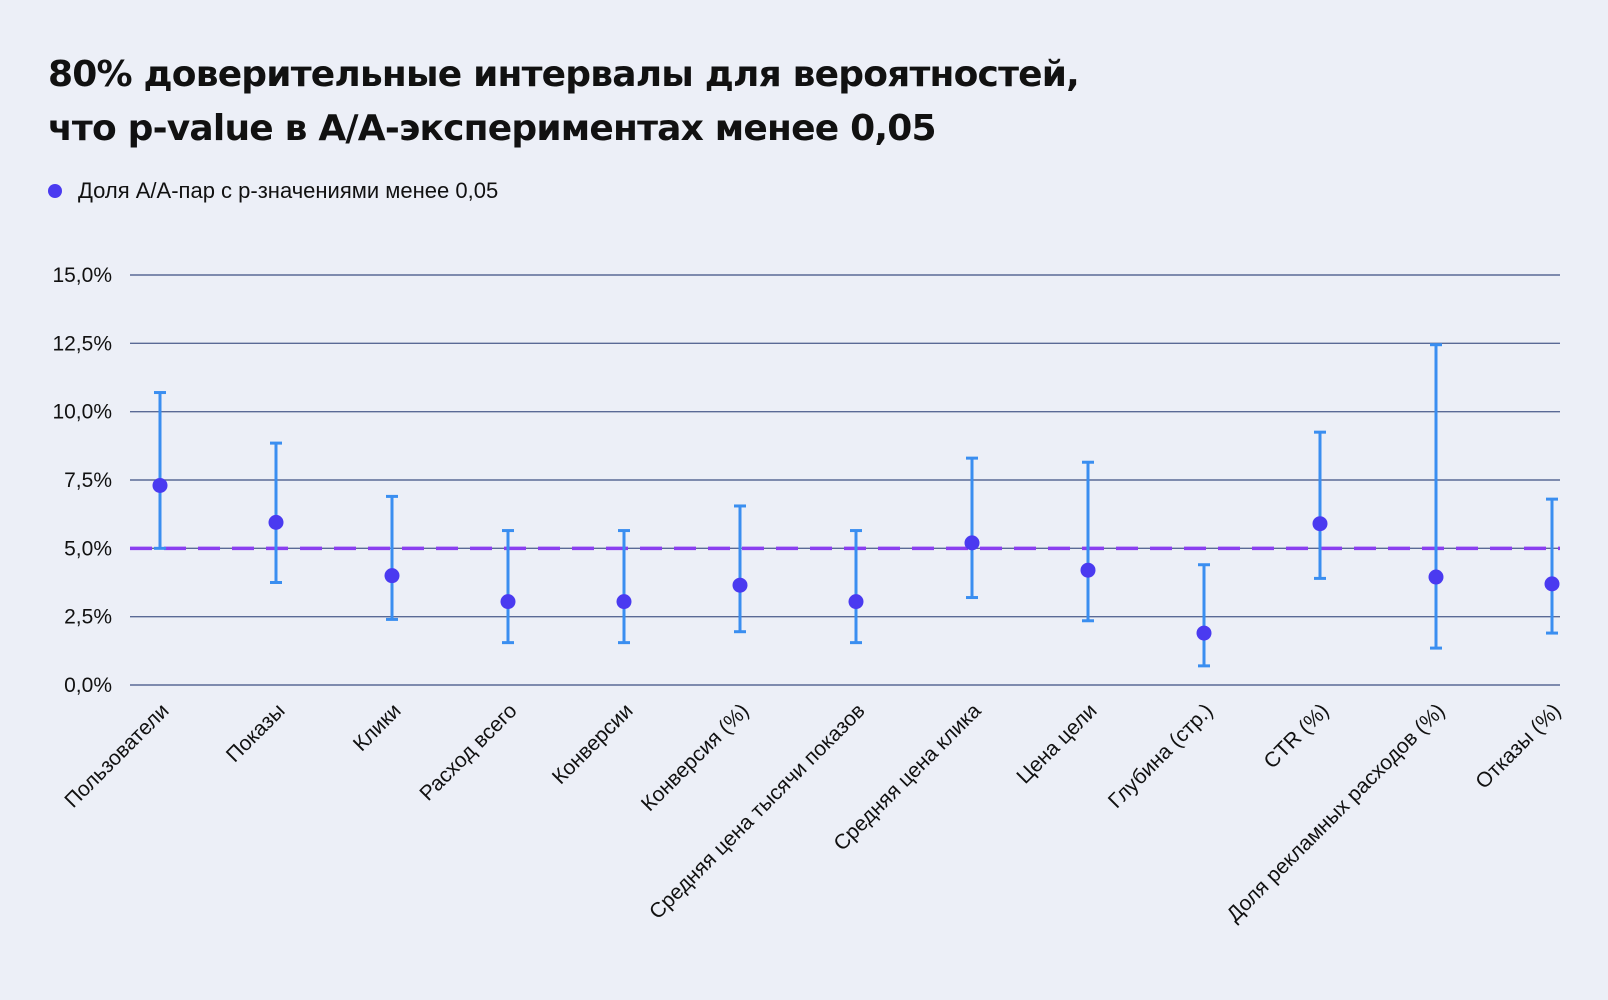  Describe the element at coordinates (288, 190) in the screenshot. I see `legend-label: Доля A/A-пар с p-значениями менее 0,05` at that location.